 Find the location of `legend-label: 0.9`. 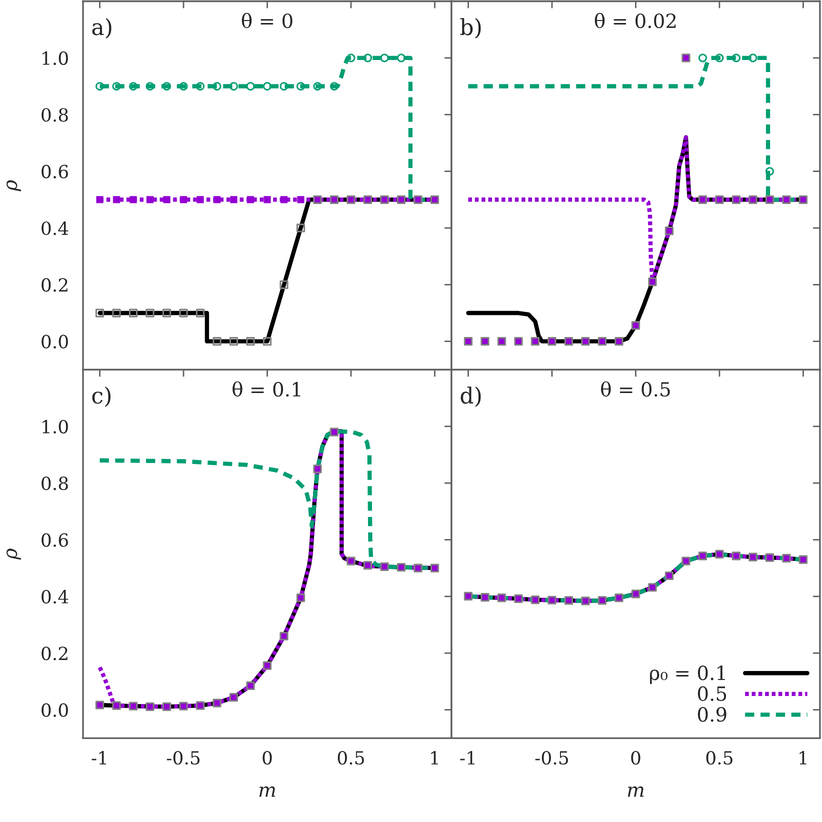

legend-label: 0.9 is located at coordinates (712, 714).